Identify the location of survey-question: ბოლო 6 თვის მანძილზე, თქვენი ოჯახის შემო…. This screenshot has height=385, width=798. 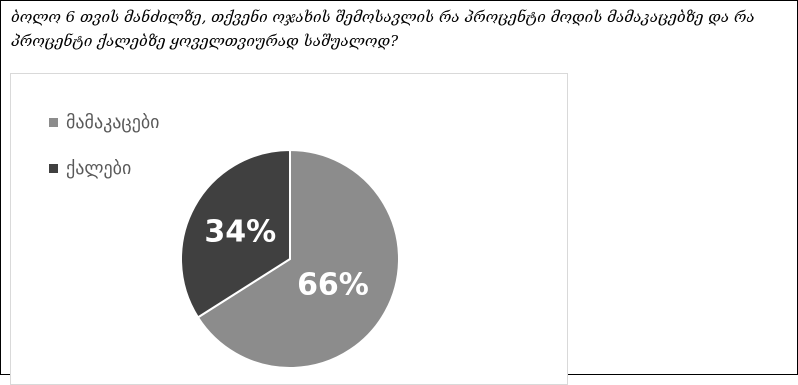
(383, 29).